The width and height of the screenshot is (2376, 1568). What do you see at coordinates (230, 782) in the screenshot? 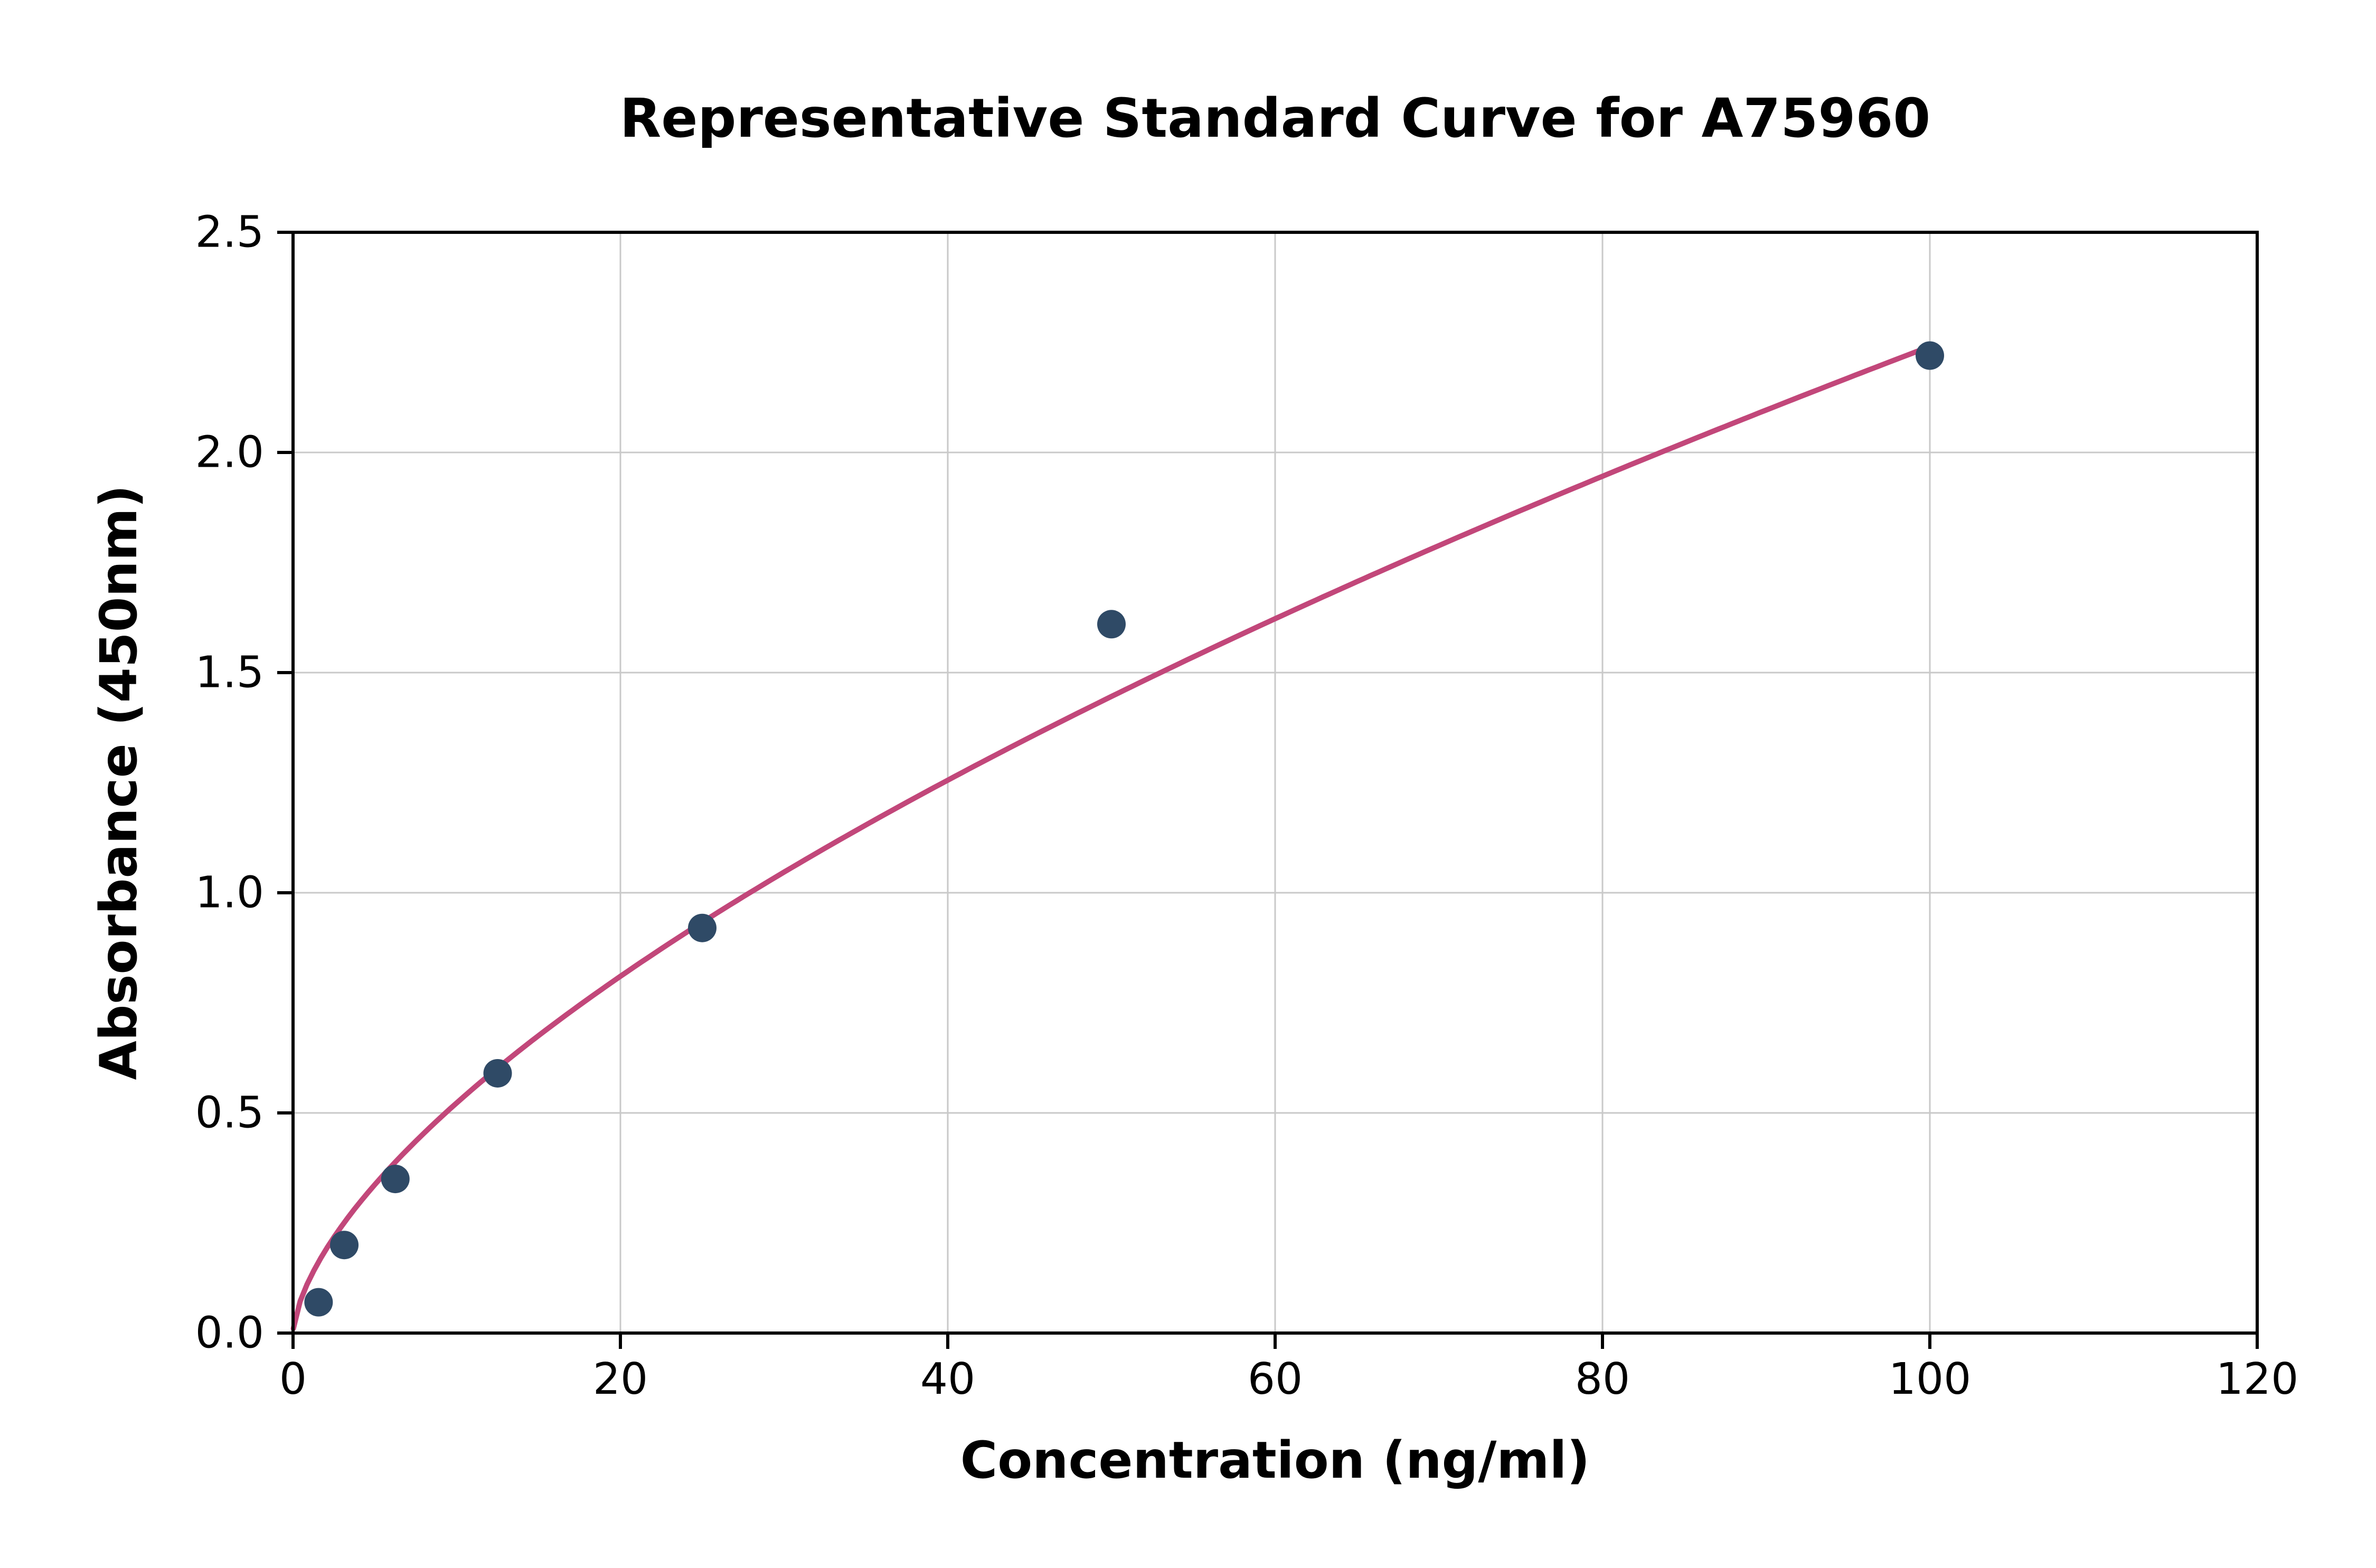
I see `y-tick-labels: 0.0 0.5 1.0 1.5 2.0 2.5` at bounding box center [230, 782].